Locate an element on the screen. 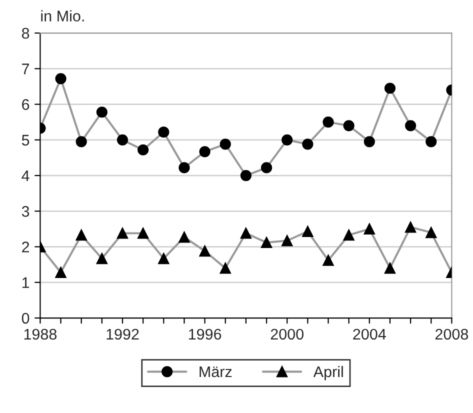 The image size is (473, 413). legend-label: April is located at coordinates (328, 373).